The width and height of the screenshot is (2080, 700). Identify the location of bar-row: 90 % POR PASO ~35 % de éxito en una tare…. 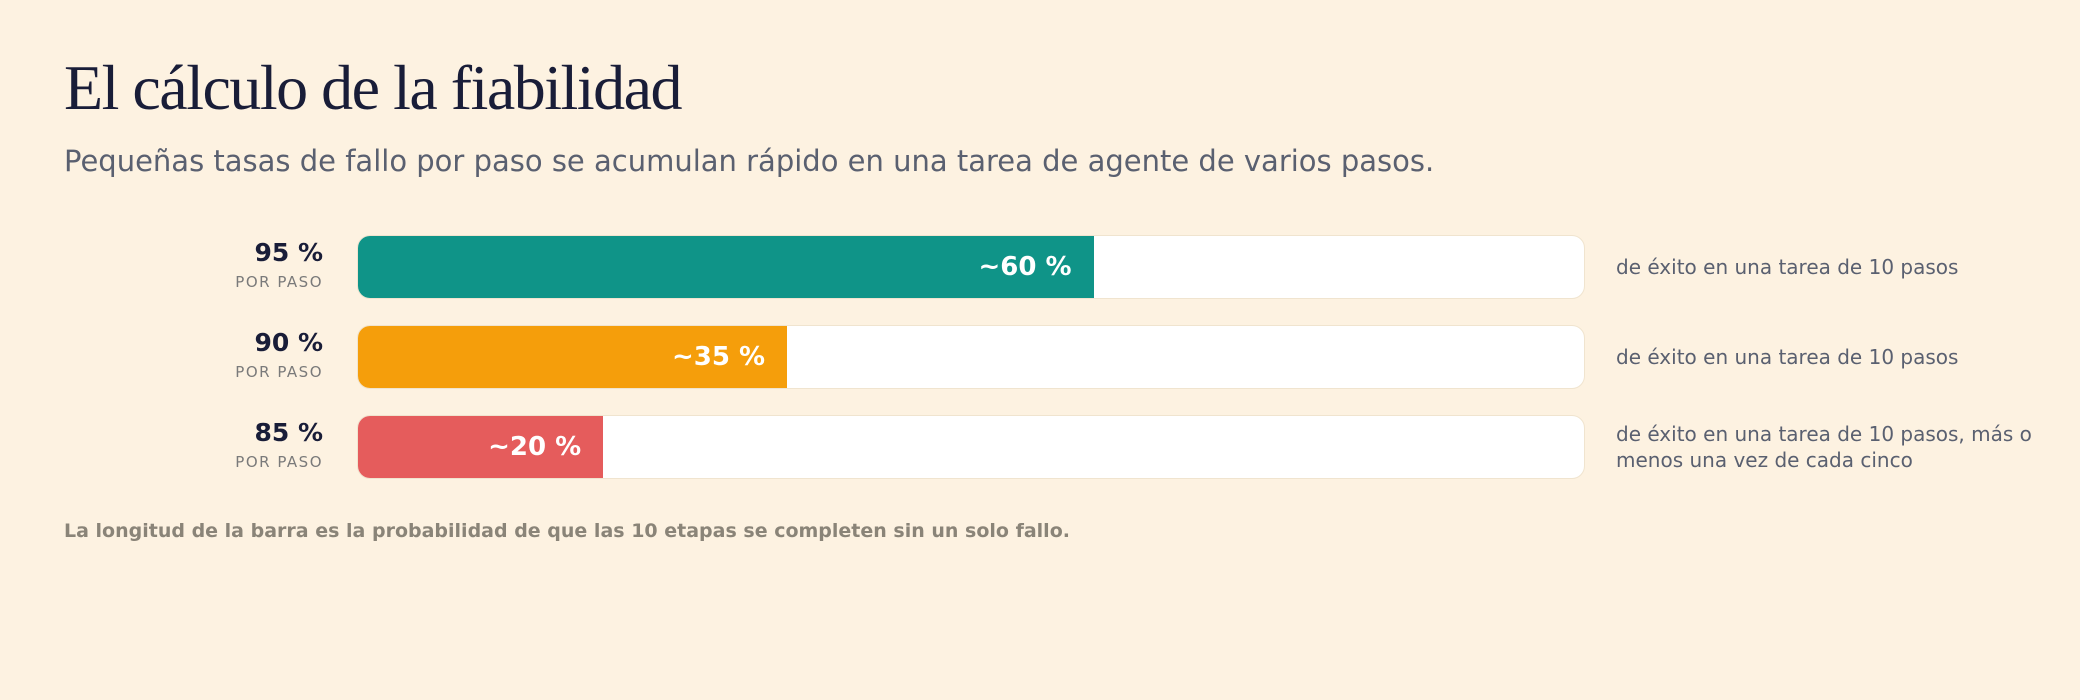
(1040, 357).